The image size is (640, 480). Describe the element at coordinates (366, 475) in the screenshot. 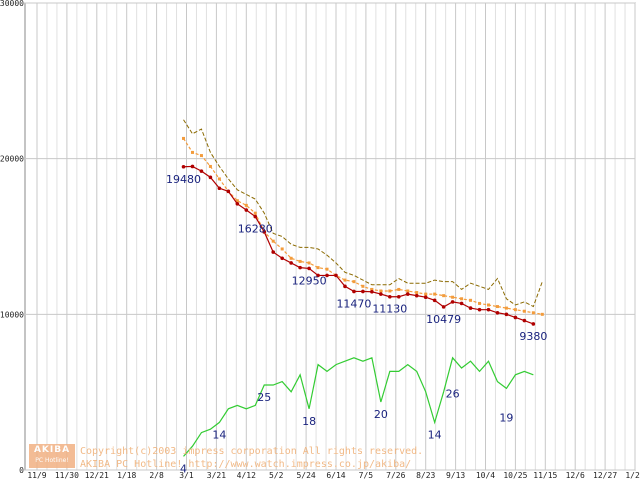

I see `x-tick-label: 7/5` at that location.